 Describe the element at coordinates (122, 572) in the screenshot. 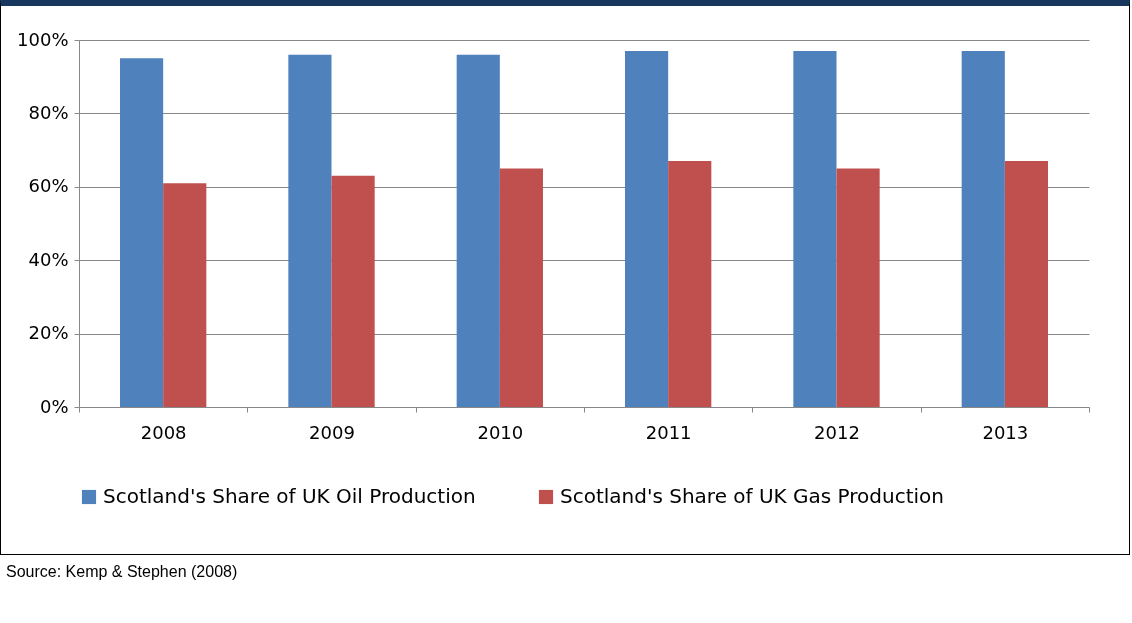

I see `source-note: Source: Kemp & Stephen (2008)` at that location.